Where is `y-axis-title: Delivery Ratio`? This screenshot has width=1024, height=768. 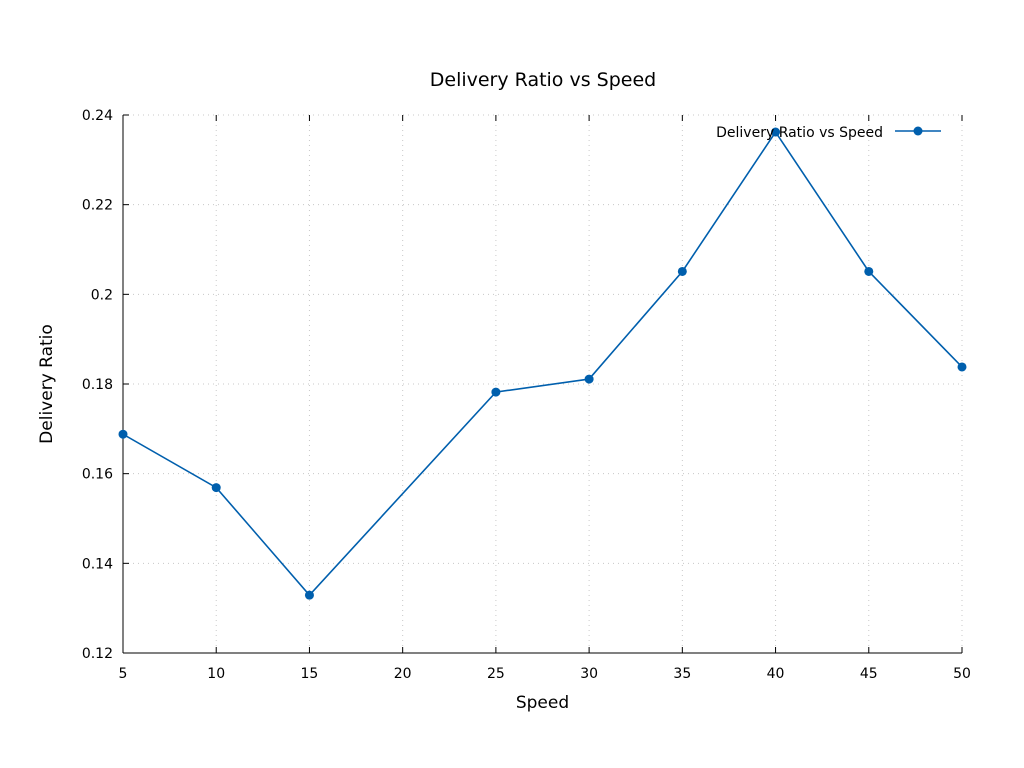 y-axis-title: Delivery Ratio is located at coordinates (47, 384).